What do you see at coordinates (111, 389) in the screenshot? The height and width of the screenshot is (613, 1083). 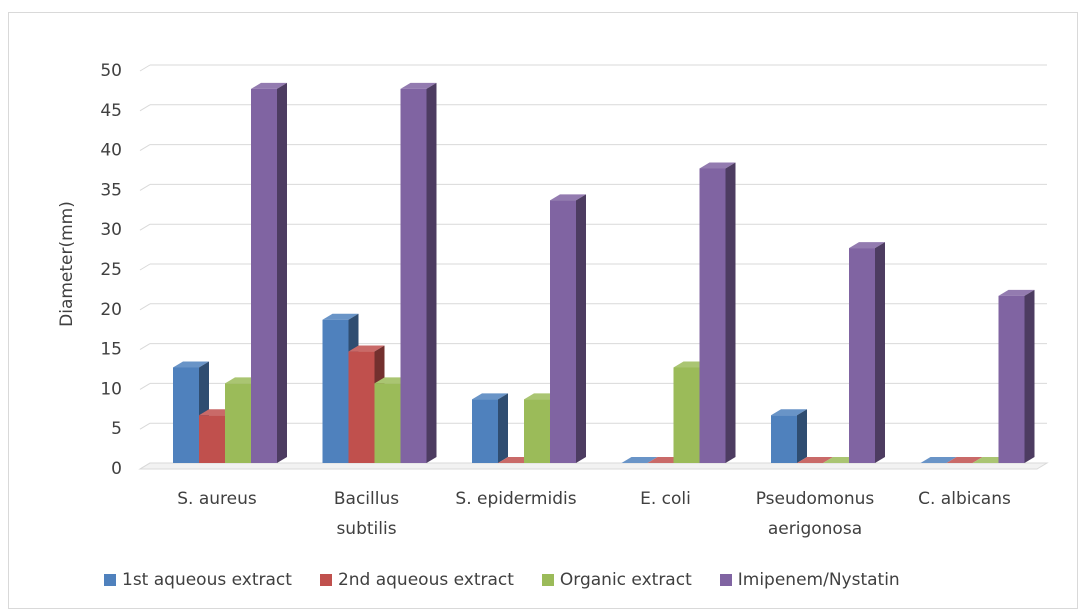 I see `y-tick-label: 10` at bounding box center [111, 389].